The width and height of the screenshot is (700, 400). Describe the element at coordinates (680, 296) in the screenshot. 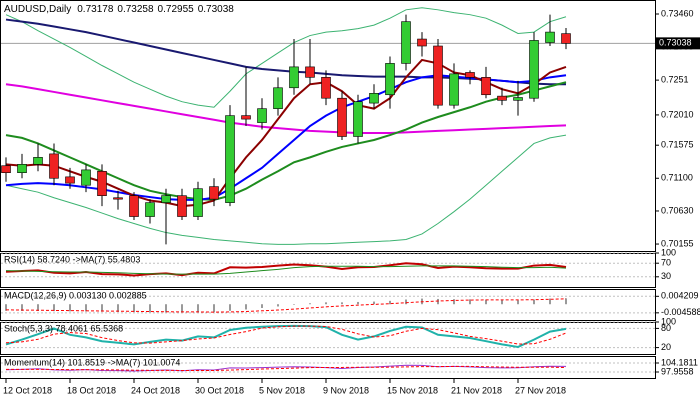

I see `y-tick-label: 0.004209` at that location.